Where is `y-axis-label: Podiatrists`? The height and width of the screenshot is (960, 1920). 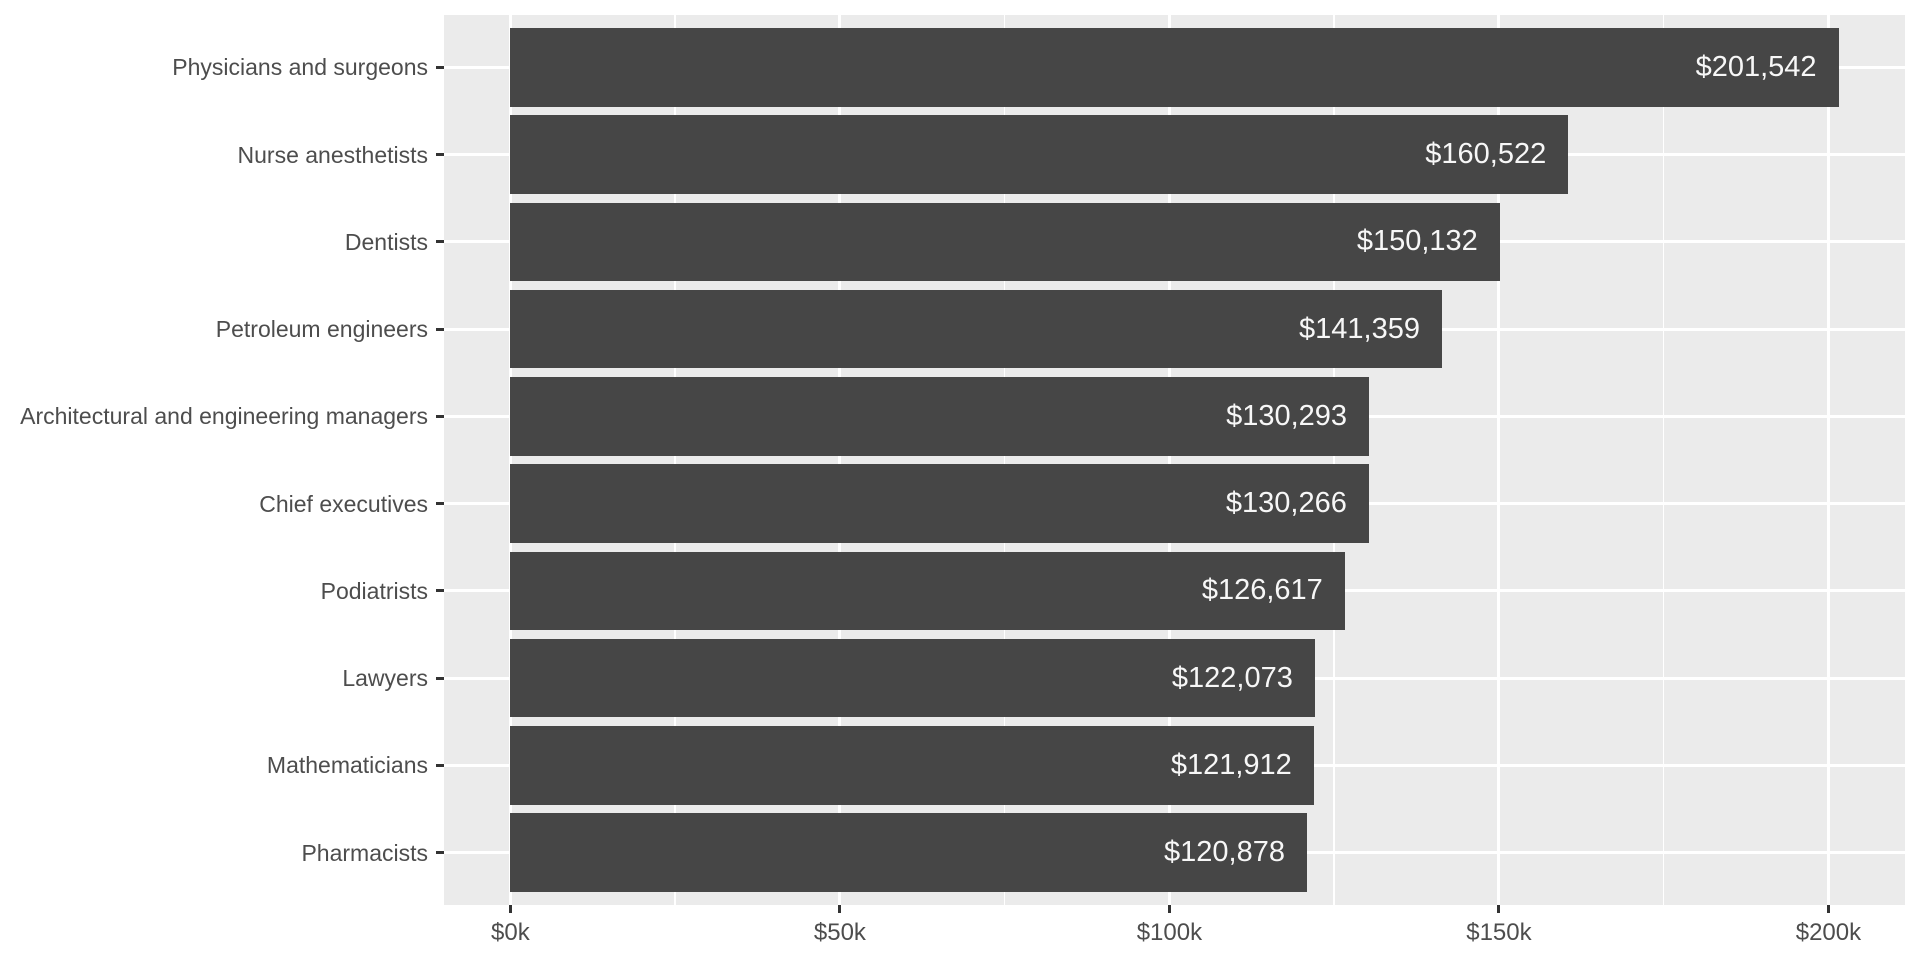
y-axis-label: Podiatrists is located at coordinates (374, 590).